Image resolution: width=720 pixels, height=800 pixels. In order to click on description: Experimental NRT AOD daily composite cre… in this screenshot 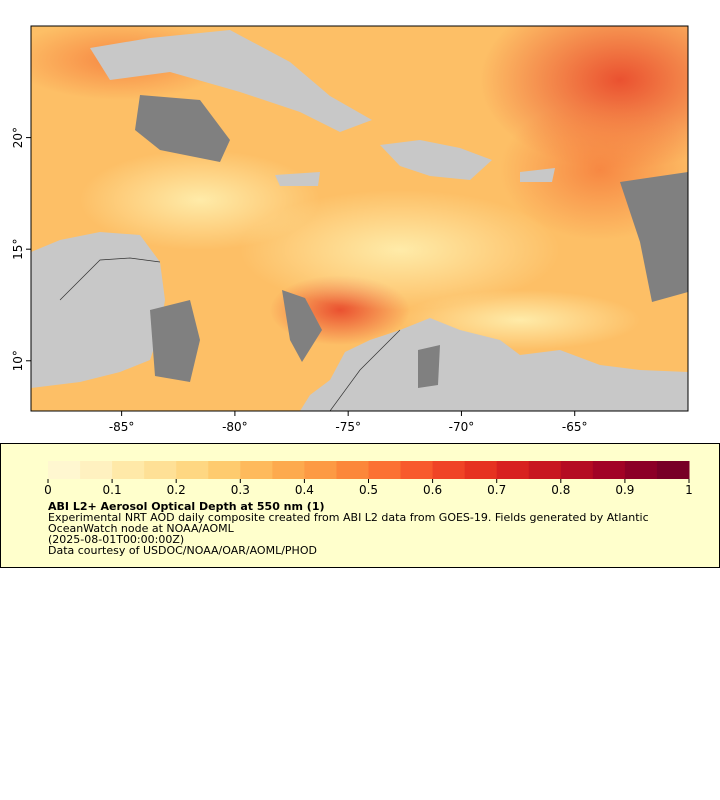, I will do `click(348, 523)`.